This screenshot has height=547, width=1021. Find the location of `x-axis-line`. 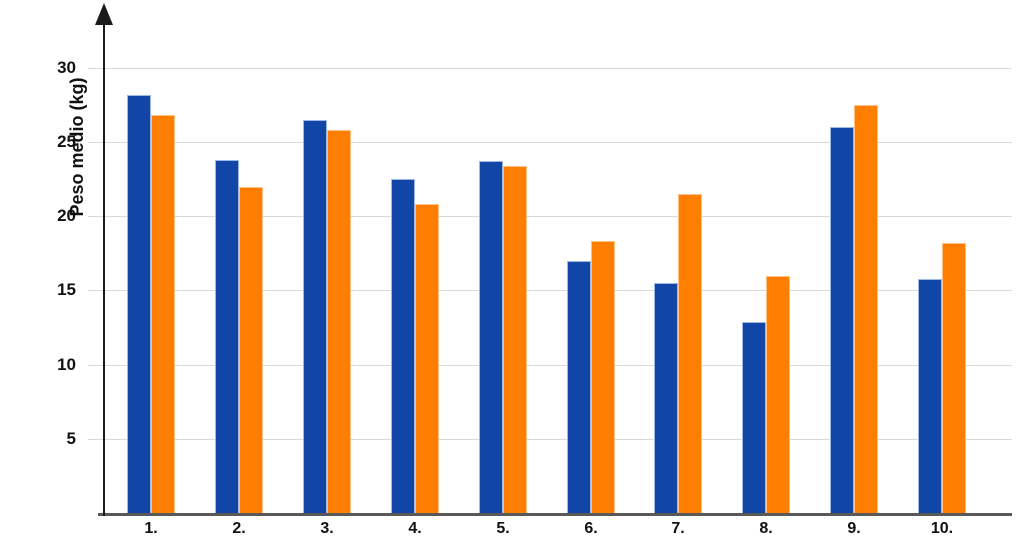

x-axis-line is located at coordinates (555, 514).